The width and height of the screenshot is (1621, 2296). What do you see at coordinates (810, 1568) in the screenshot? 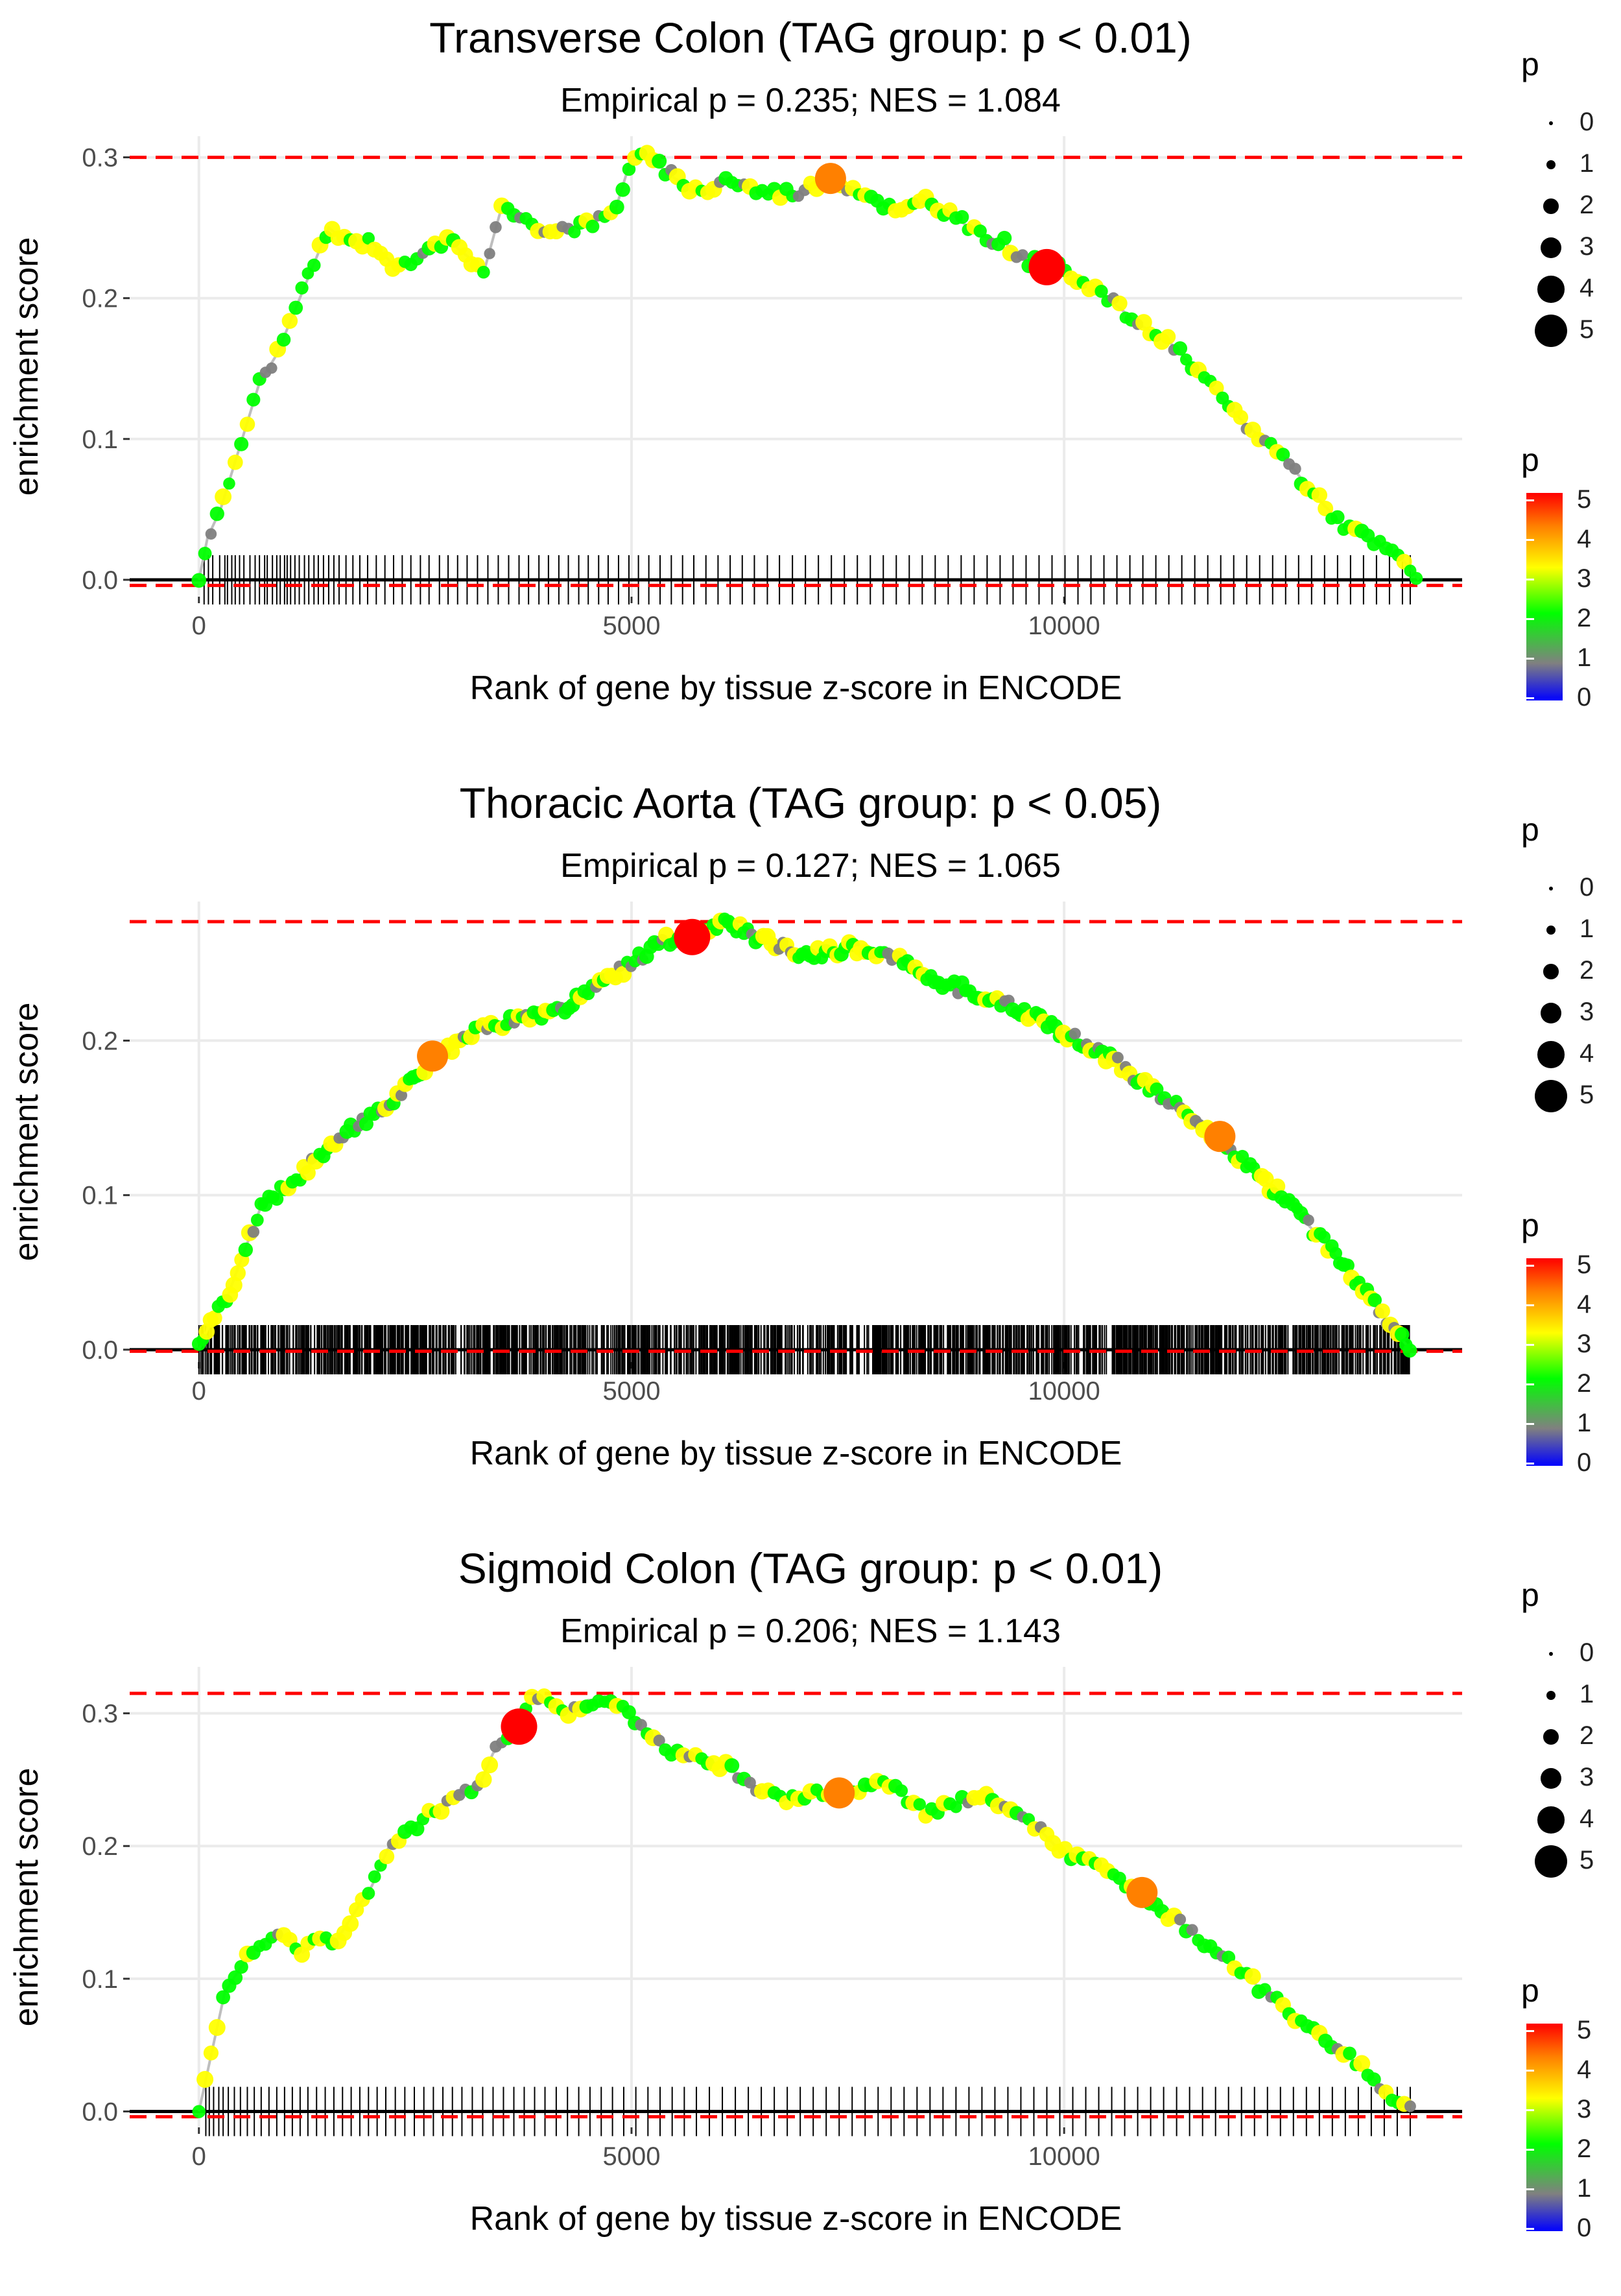
I see `chart-title: Sigmoid Colon (TAG group: p < 0.01)` at bounding box center [810, 1568].